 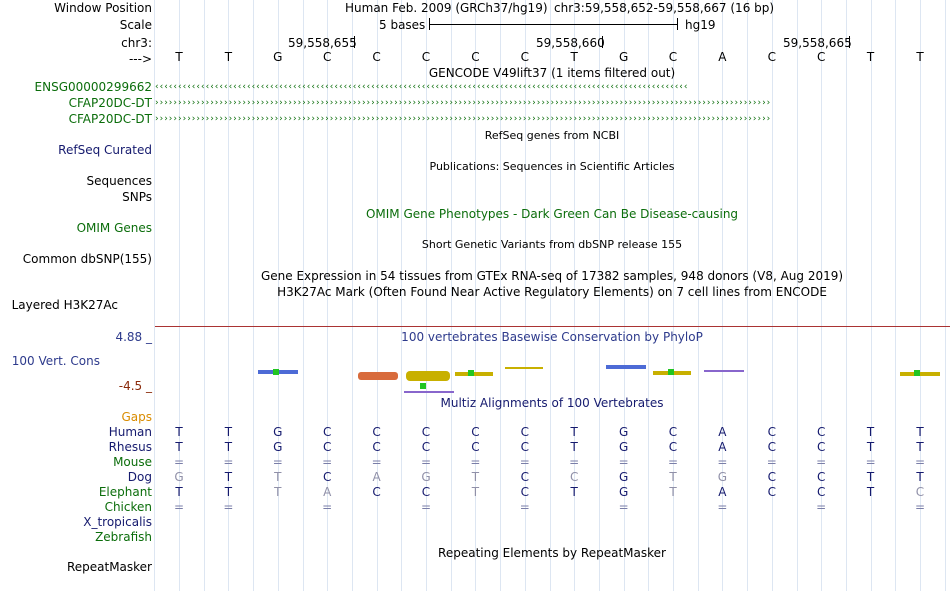 I want to click on alignment-base-human: G, so click(x=623, y=432).